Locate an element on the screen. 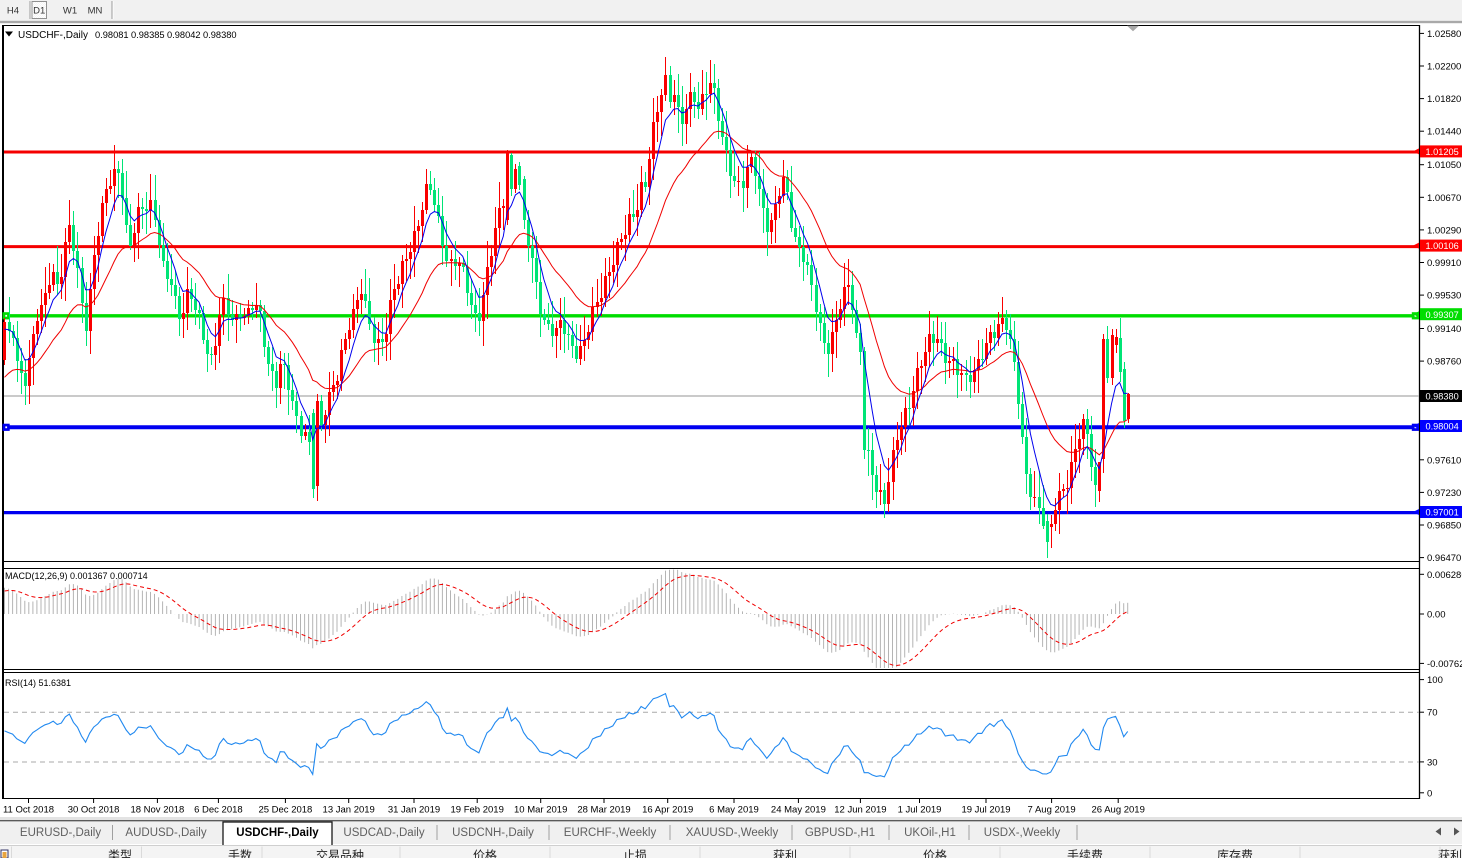  svg-text: 6 Dec 2018 is located at coordinates (218, 810).